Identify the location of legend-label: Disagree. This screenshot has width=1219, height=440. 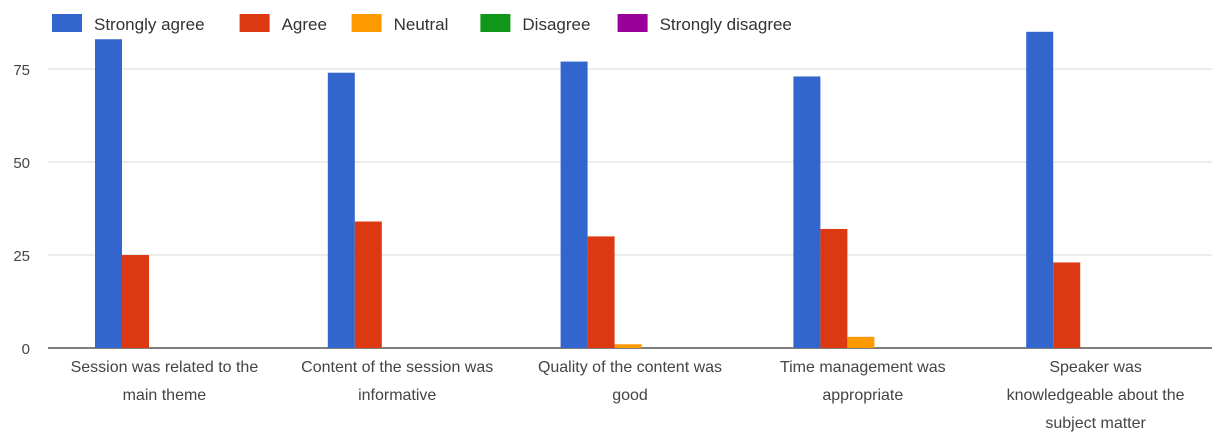
(556, 24).